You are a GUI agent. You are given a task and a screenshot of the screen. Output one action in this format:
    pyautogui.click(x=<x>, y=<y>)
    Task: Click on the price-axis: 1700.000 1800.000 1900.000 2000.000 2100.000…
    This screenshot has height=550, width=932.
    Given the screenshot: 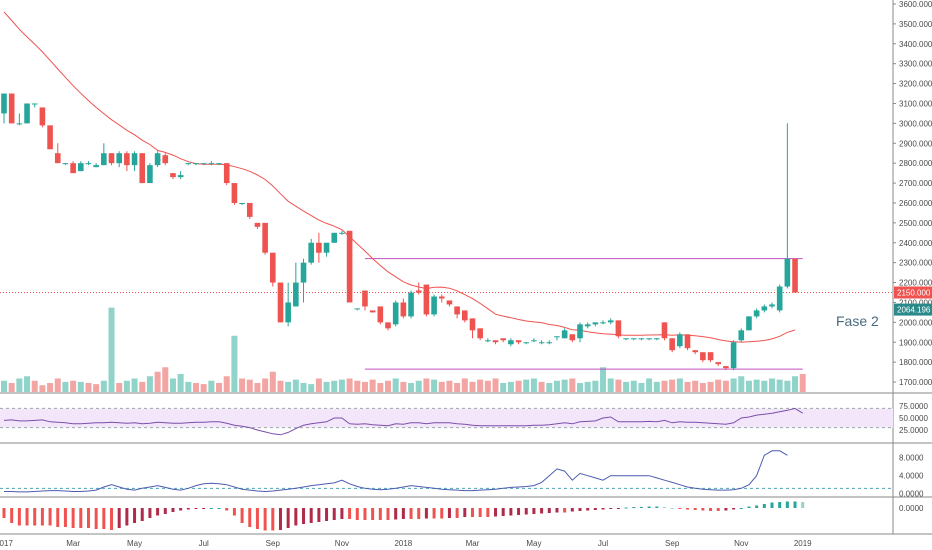 What is the action you would take?
    pyautogui.click(x=912, y=193)
    